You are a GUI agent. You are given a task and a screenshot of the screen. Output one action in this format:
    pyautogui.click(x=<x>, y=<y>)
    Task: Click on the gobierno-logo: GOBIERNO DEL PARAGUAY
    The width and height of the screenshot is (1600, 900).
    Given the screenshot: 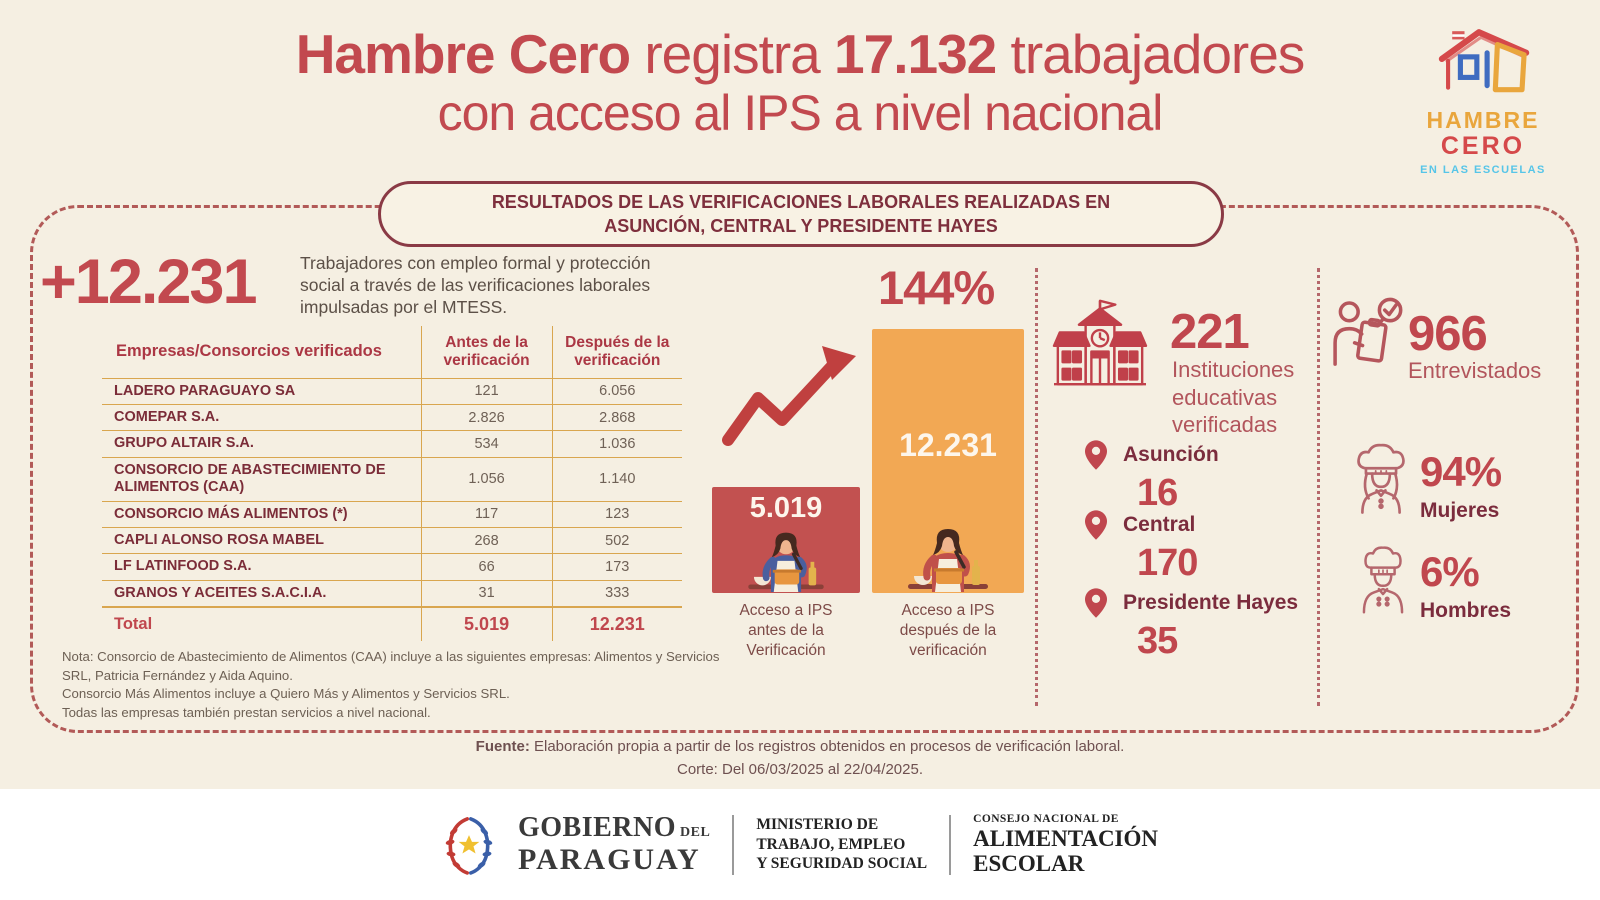 What is the action you would take?
    pyautogui.click(x=614, y=844)
    